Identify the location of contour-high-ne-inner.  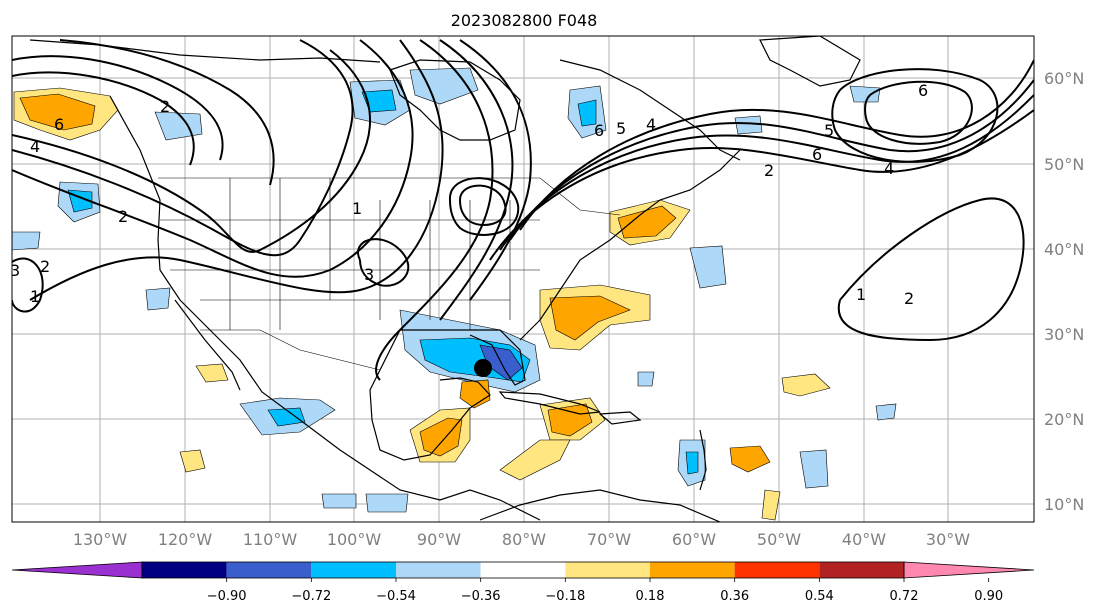
(918, 112).